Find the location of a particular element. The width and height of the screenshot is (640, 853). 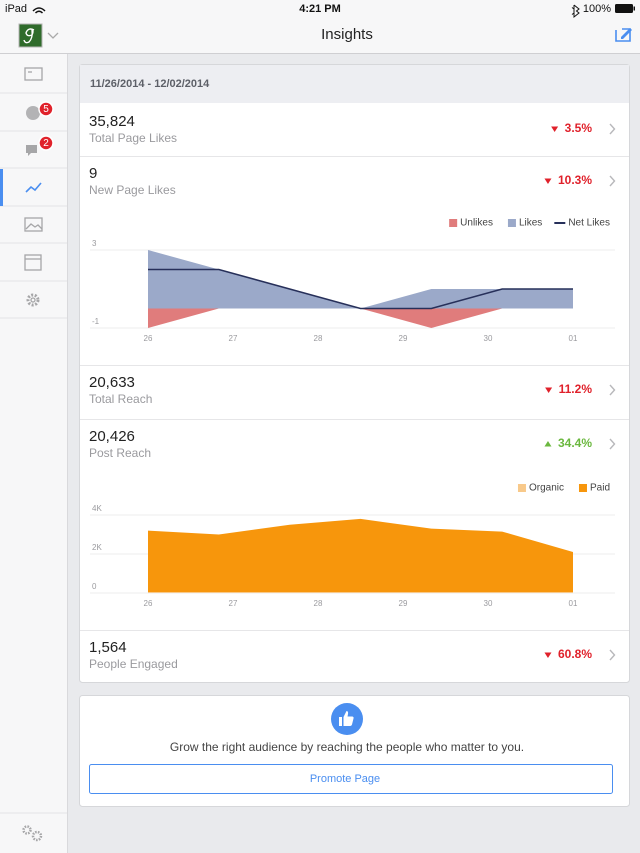

metric-label: Total Page Likes is located at coordinates (133, 138).